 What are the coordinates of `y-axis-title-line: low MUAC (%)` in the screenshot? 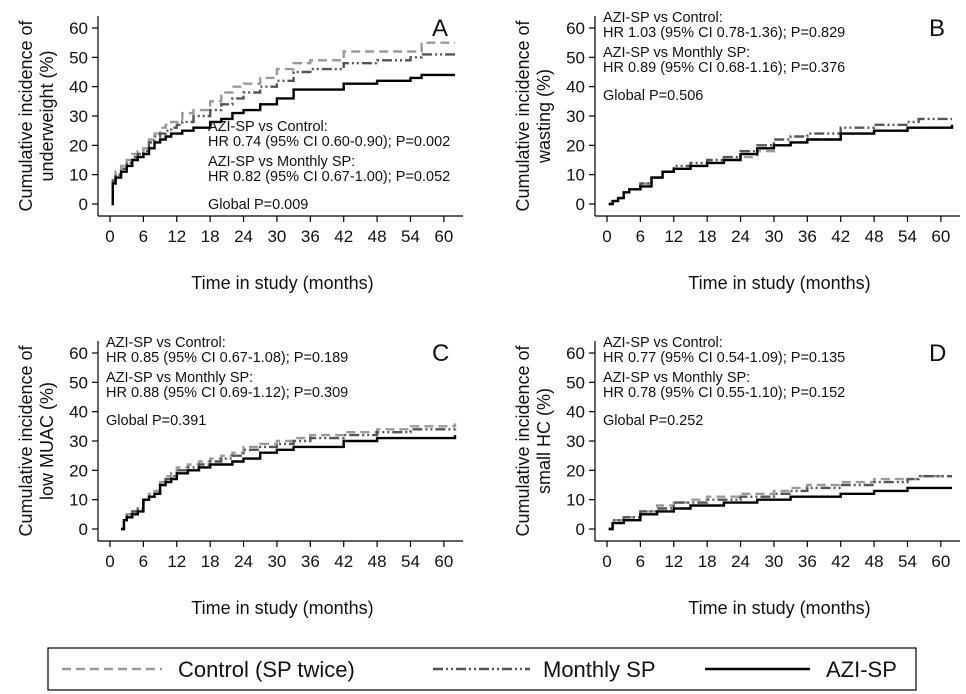 It's located at (47, 441).